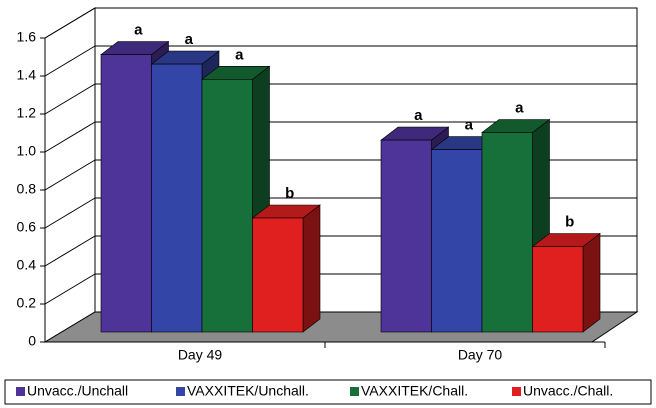 The height and width of the screenshot is (408, 656). What do you see at coordinates (27, 113) in the screenshot?
I see `y-tick-label: 1.2` at bounding box center [27, 113].